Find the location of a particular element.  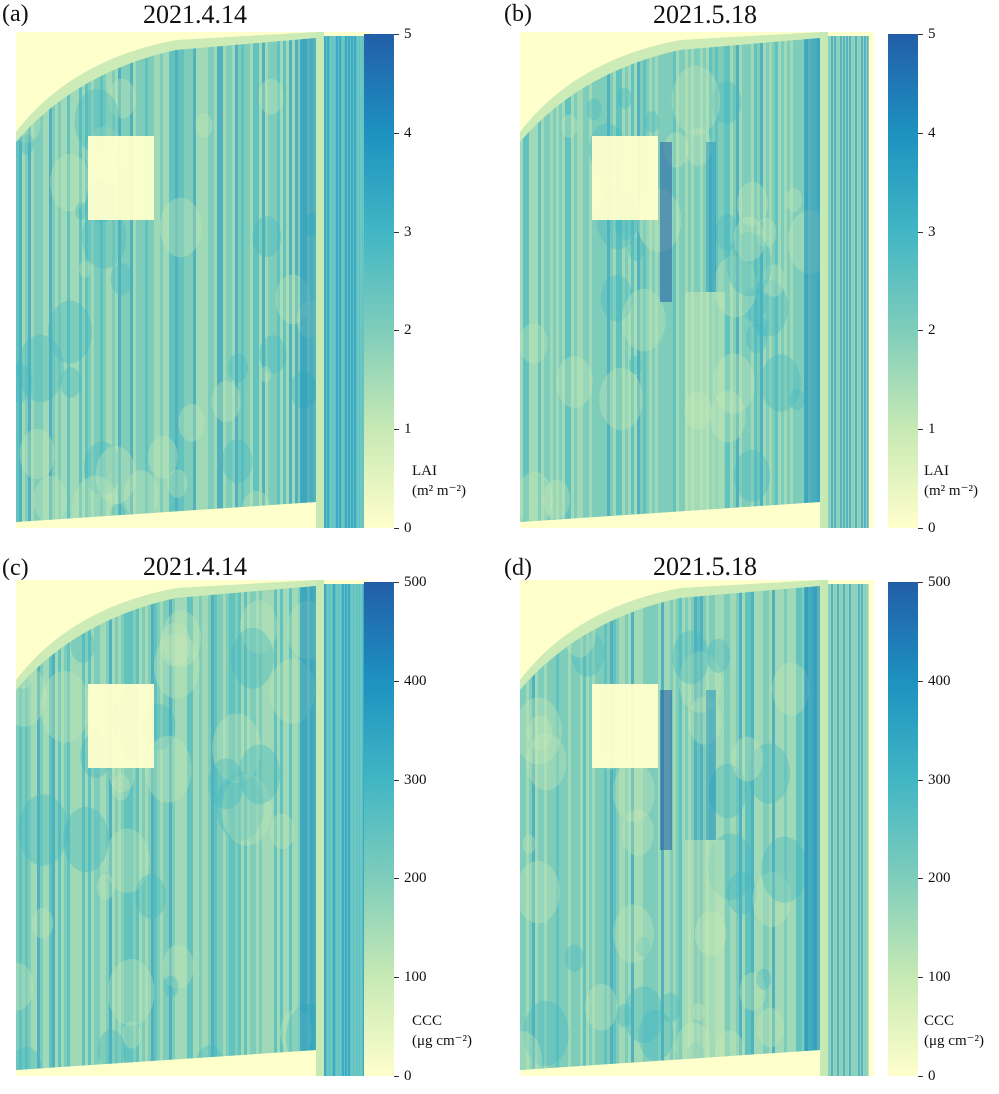

colorbar-tick-label: 3 is located at coordinates (408, 231).